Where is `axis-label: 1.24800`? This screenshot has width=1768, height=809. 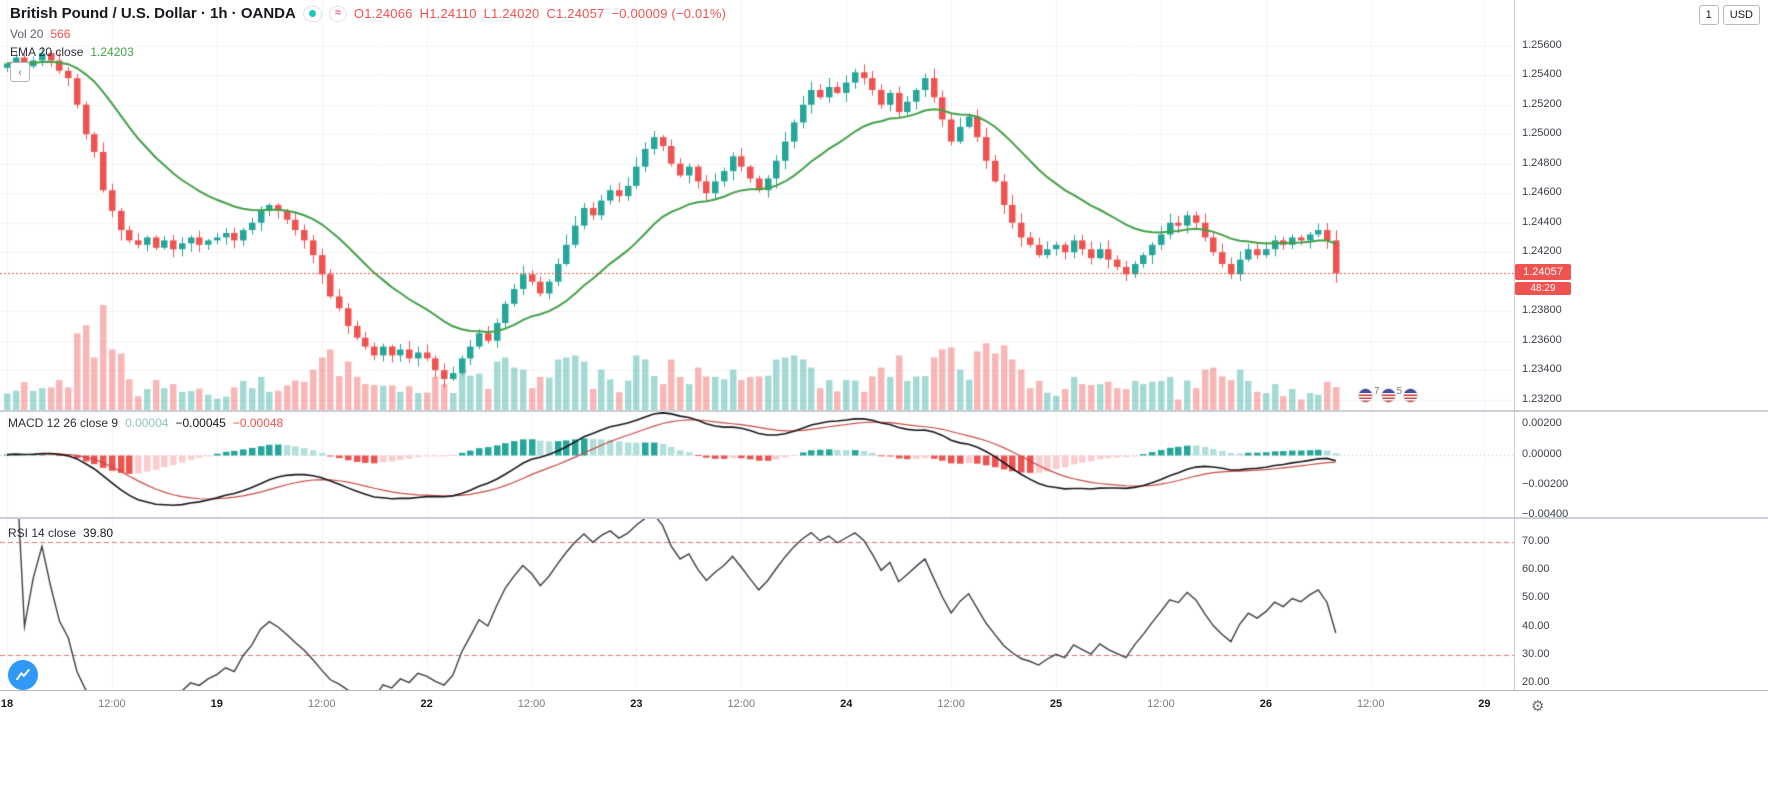 axis-label: 1.24800 is located at coordinates (1542, 162).